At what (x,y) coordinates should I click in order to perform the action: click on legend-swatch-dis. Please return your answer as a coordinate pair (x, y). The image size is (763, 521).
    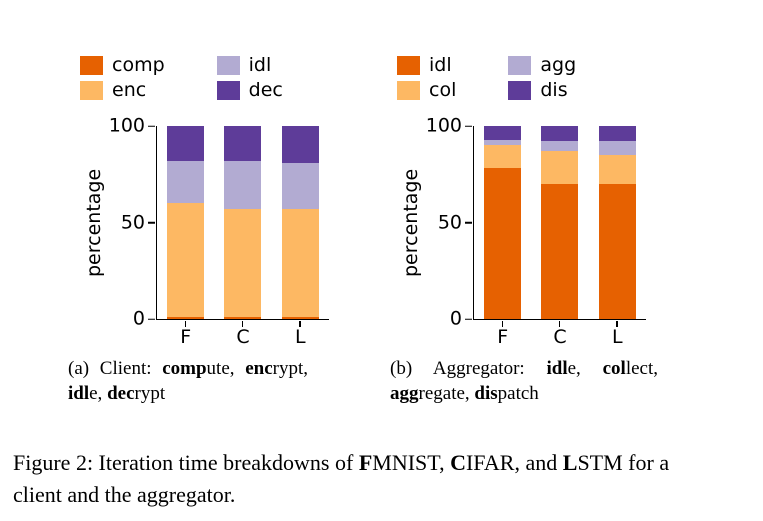
    Looking at the image, I should click on (520, 91).